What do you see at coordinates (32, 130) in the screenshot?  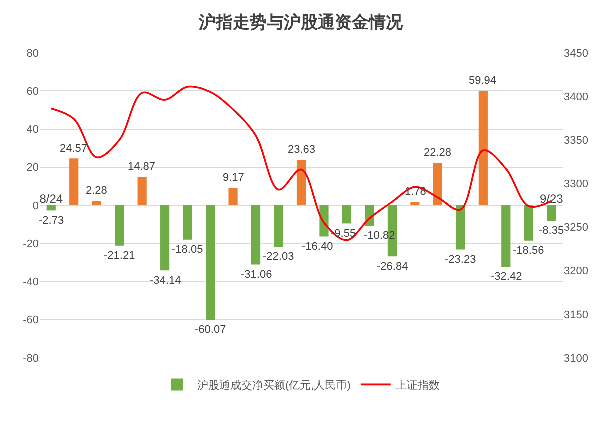 I see `y-tick-label: 40` at bounding box center [32, 130].